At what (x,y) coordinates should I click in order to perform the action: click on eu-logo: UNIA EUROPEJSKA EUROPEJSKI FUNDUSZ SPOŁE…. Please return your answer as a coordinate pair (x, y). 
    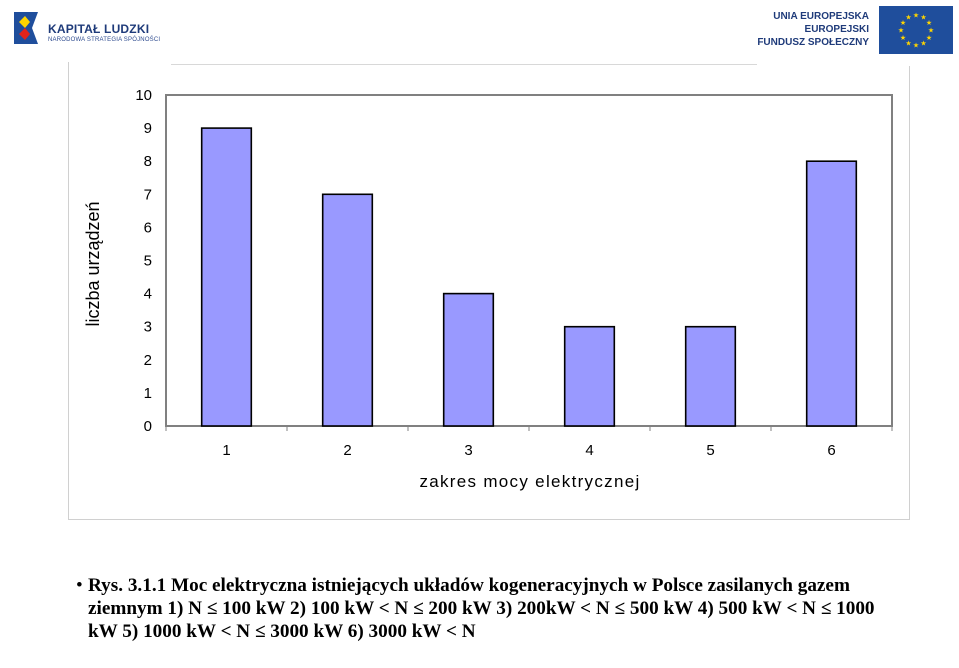
    Looking at the image, I should click on (855, 30).